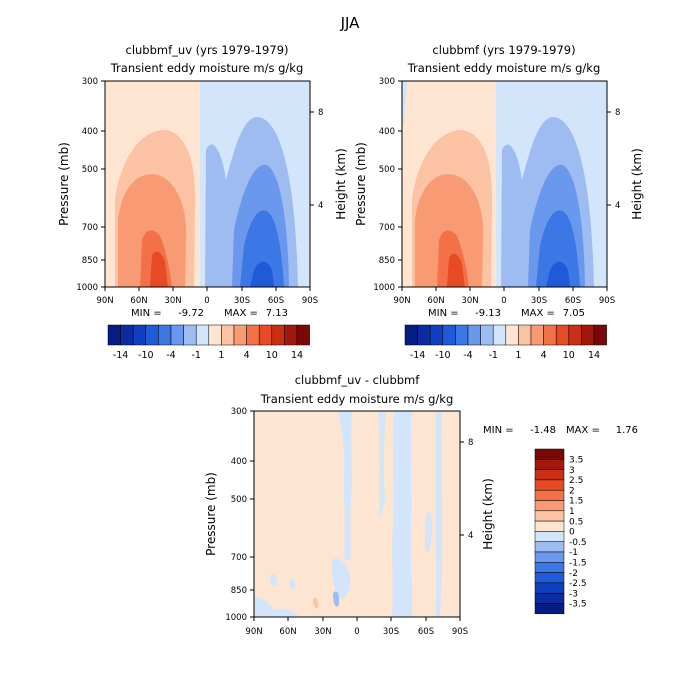 Image resolution: width=700 pixels, height=700 pixels. What do you see at coordinates (361, 184) in the screenshot?
I see `panel-2-ylabel: Pressure (mb)` at bounding box center [361, 184].